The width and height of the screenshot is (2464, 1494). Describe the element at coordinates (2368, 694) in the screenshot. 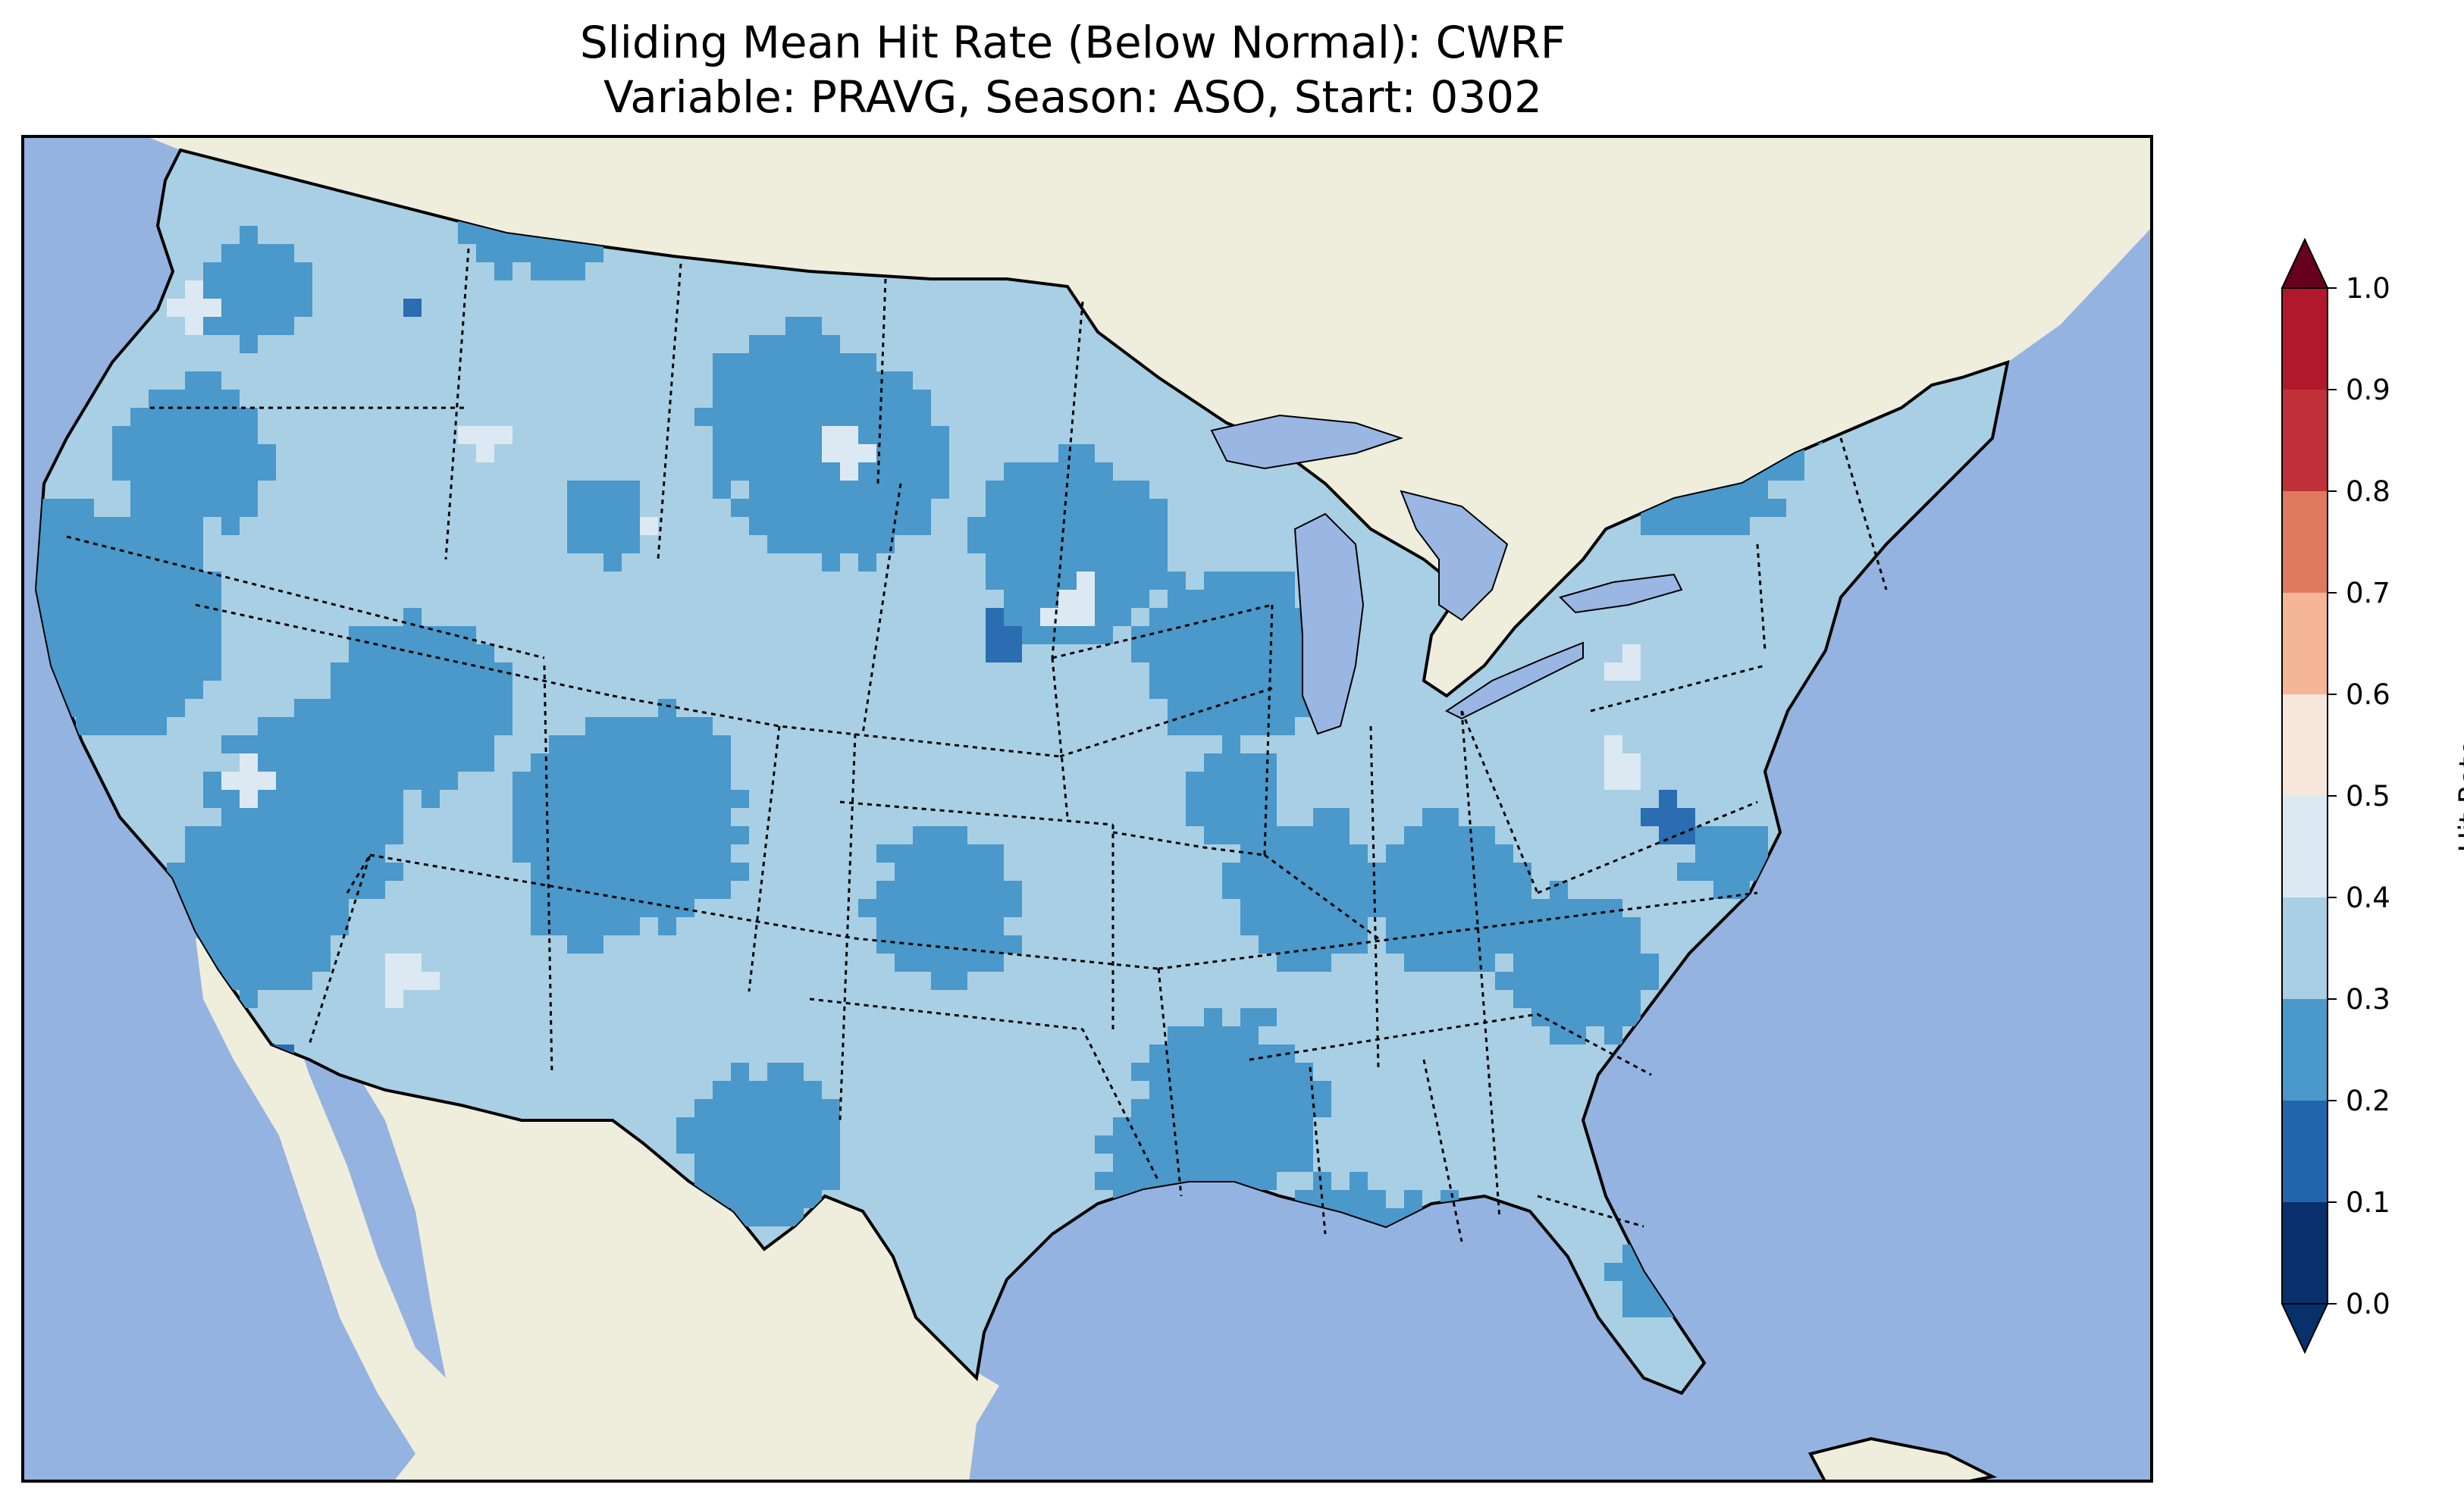

I see `colorbar-tick-label: 0.6` at that location.